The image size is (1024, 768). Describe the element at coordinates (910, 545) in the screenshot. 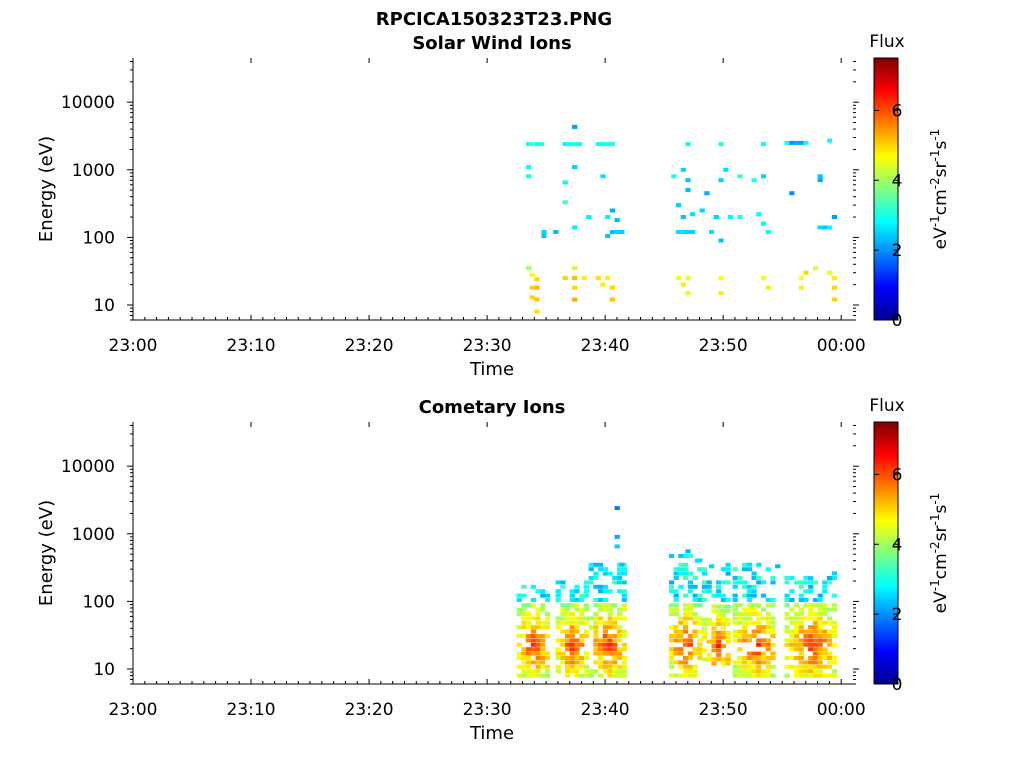

I see `colorbar: Flux 0 2 4 6 eV-1cm-2sr-1s-1` at that location.